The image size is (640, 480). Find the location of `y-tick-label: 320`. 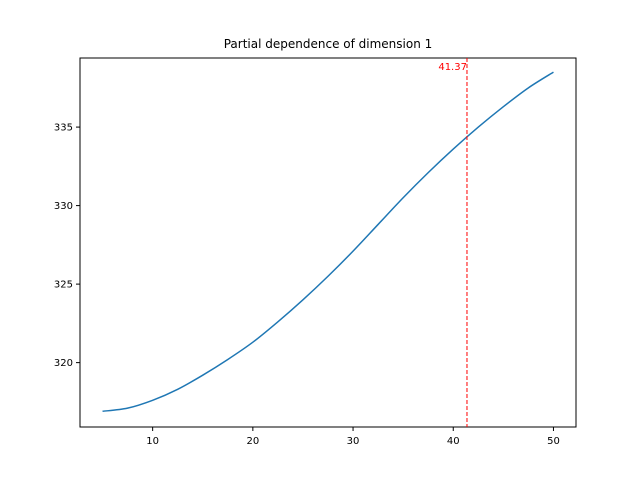

y-tick-label: 320 is located at coordinates (63, 363).